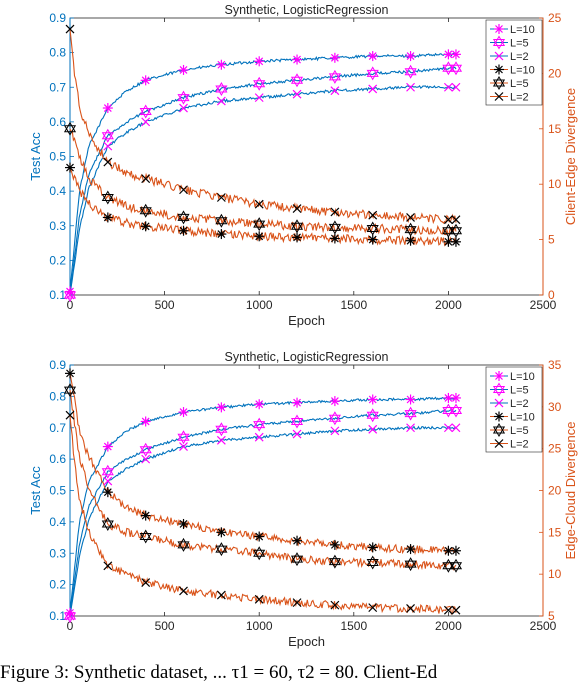 This screenshot has width=584, height=688. Describe the element at coordinates (57, 616) in the screenshot. I see `y-tick-label: 0.1` at that location.